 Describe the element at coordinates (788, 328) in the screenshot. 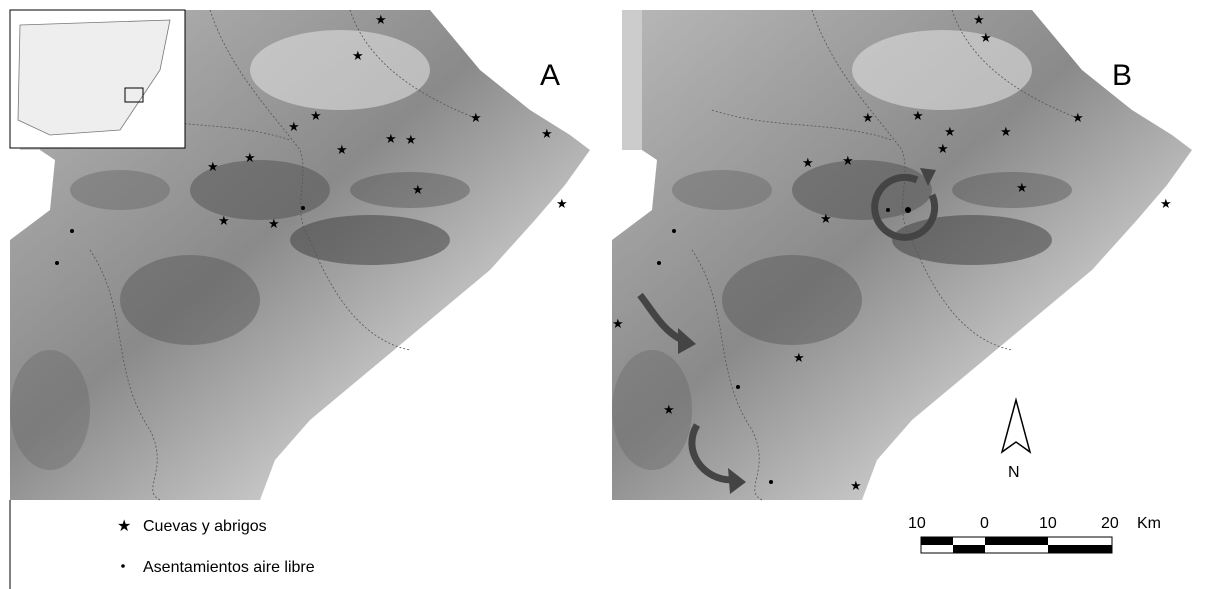

I see `movement-arrows` at that location.